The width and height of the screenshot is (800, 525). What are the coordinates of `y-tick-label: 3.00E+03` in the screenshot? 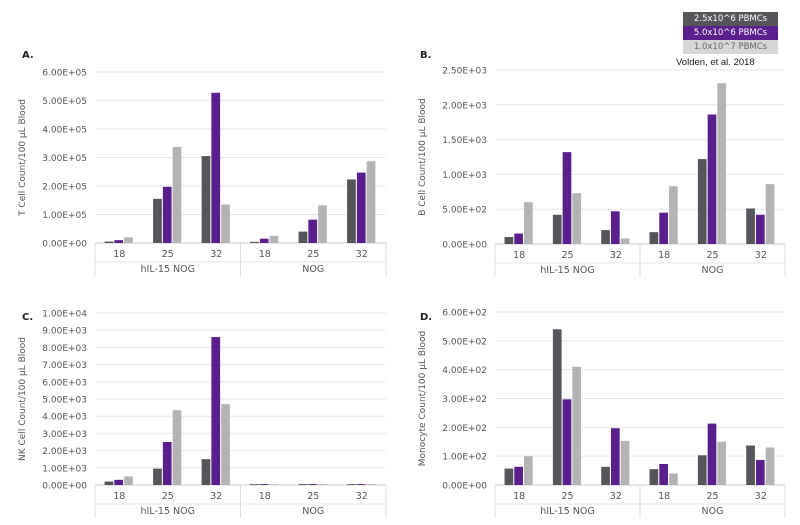 It's located at (64, 435).